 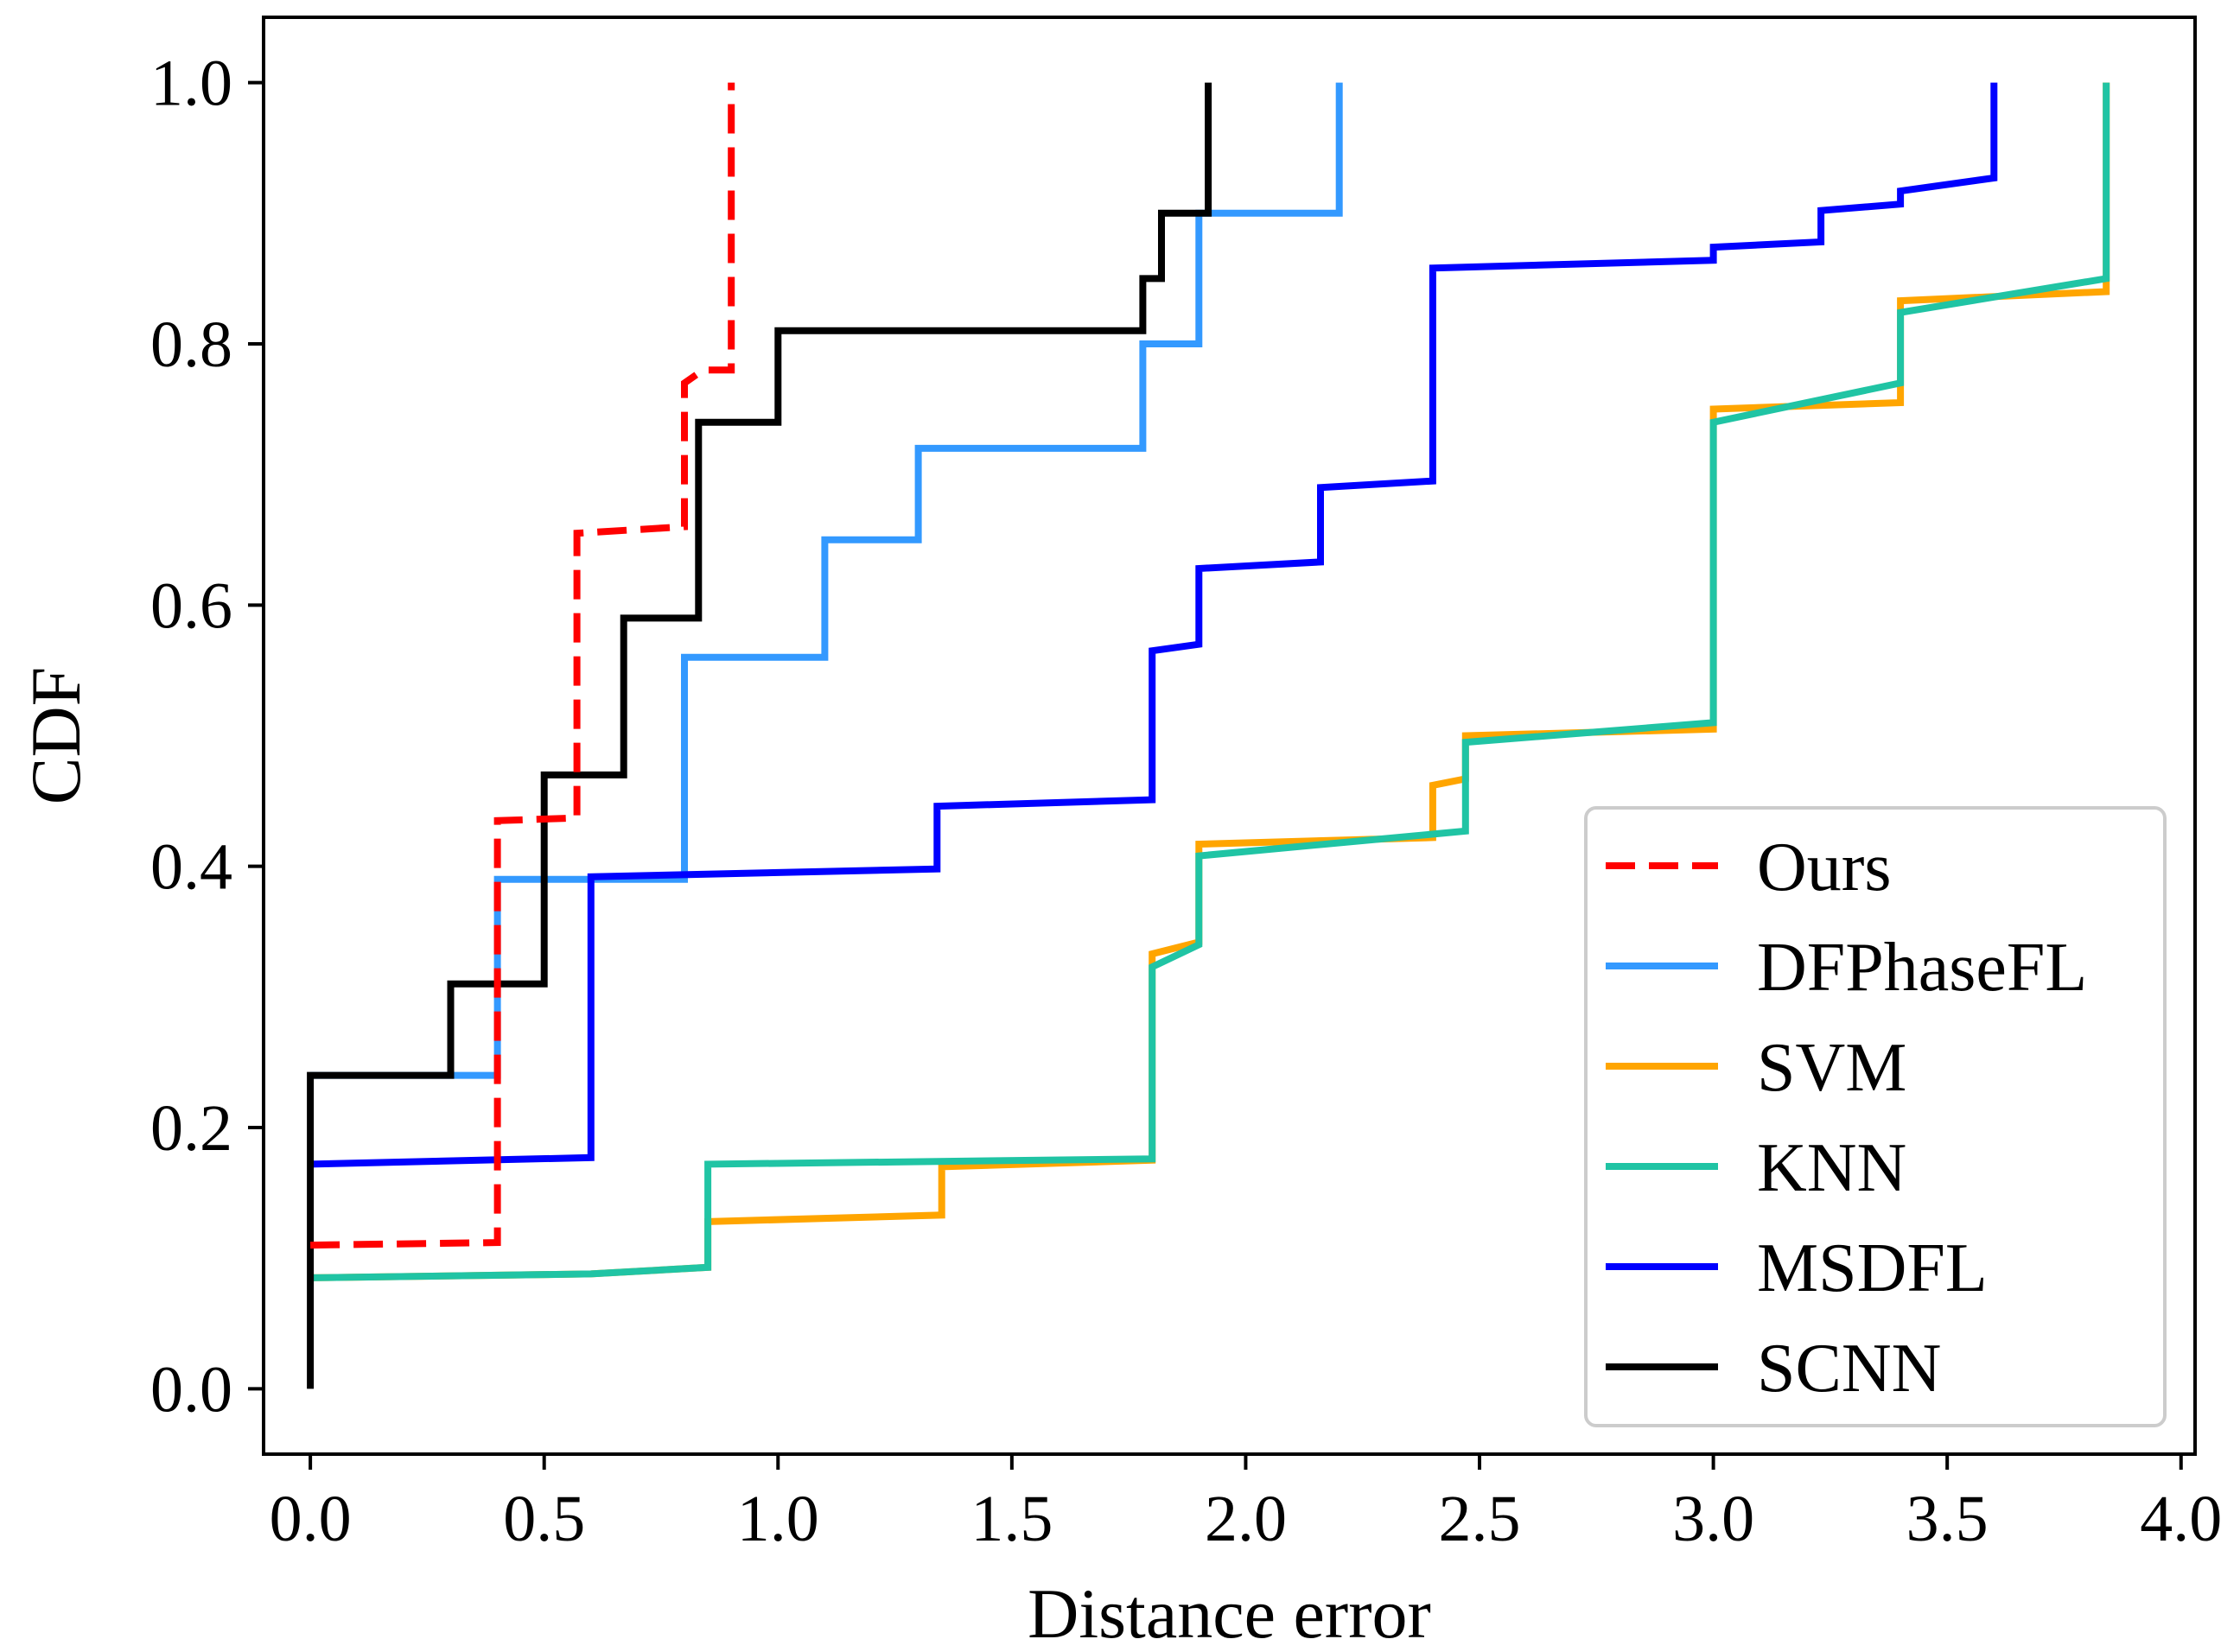 I want to click on x-tick-label: 1.5, so click(x=1011, y=1519).